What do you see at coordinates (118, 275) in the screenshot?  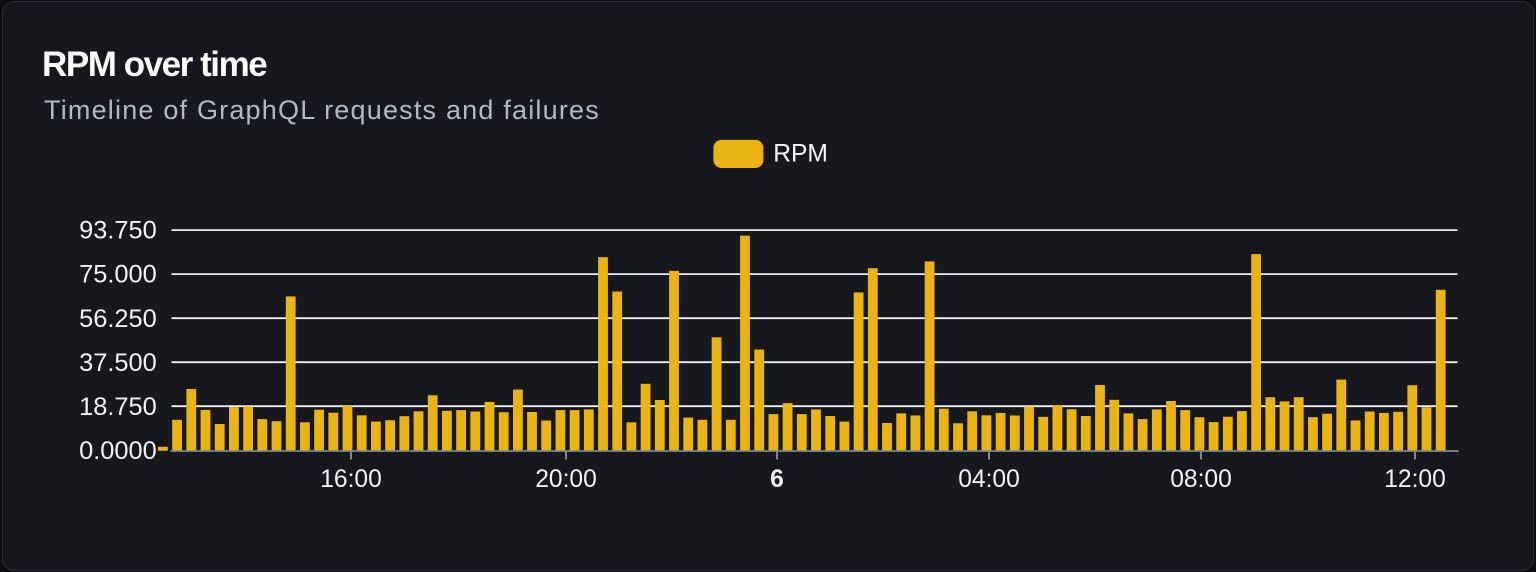 I see `svg-text: 75.000` at bounding box center [118, 275].